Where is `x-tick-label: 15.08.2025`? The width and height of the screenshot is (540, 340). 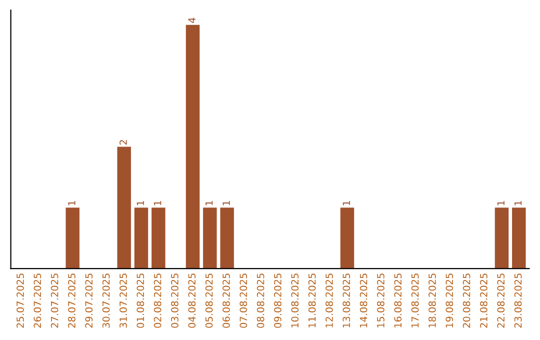 x-tick-label: 15.08.2025 is located at coordinates (380, 301).